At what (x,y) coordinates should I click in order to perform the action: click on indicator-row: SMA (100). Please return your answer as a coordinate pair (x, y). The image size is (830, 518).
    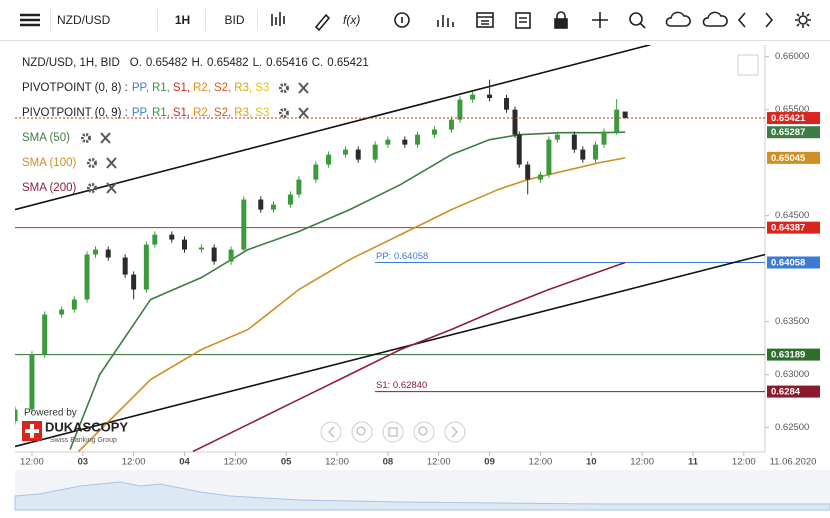
    Looking at the image, I should click on (199, 162).